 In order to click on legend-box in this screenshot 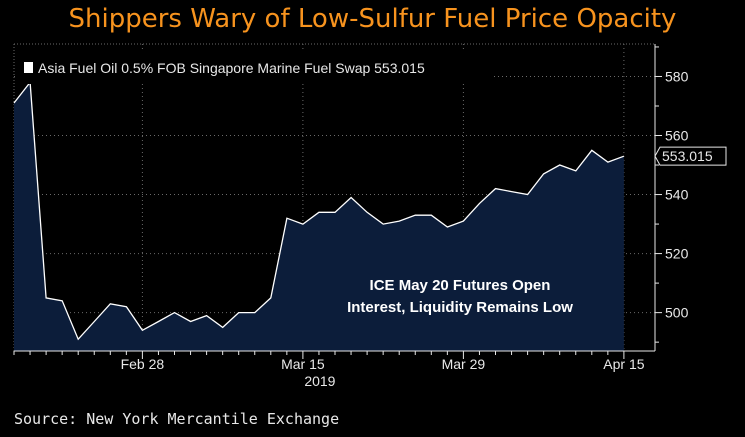, I will do `click(254, 68)`.